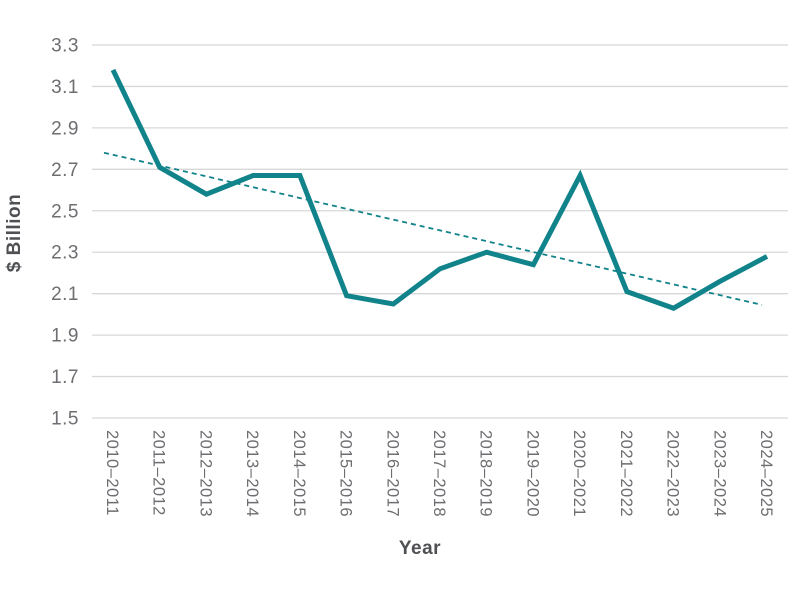  What do you see at coordinates (486, 473) in the screenshot?
I see `x-tick-label: 2018–2019` at bounding box center [486, 473].